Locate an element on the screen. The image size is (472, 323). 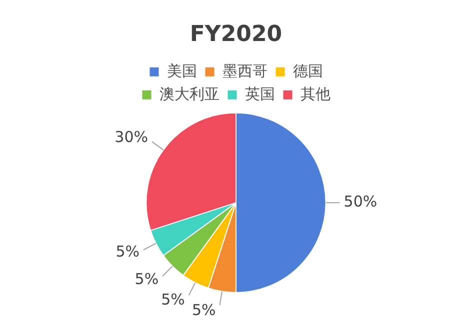
data-label: 30% is located at coordinates (131, 137).